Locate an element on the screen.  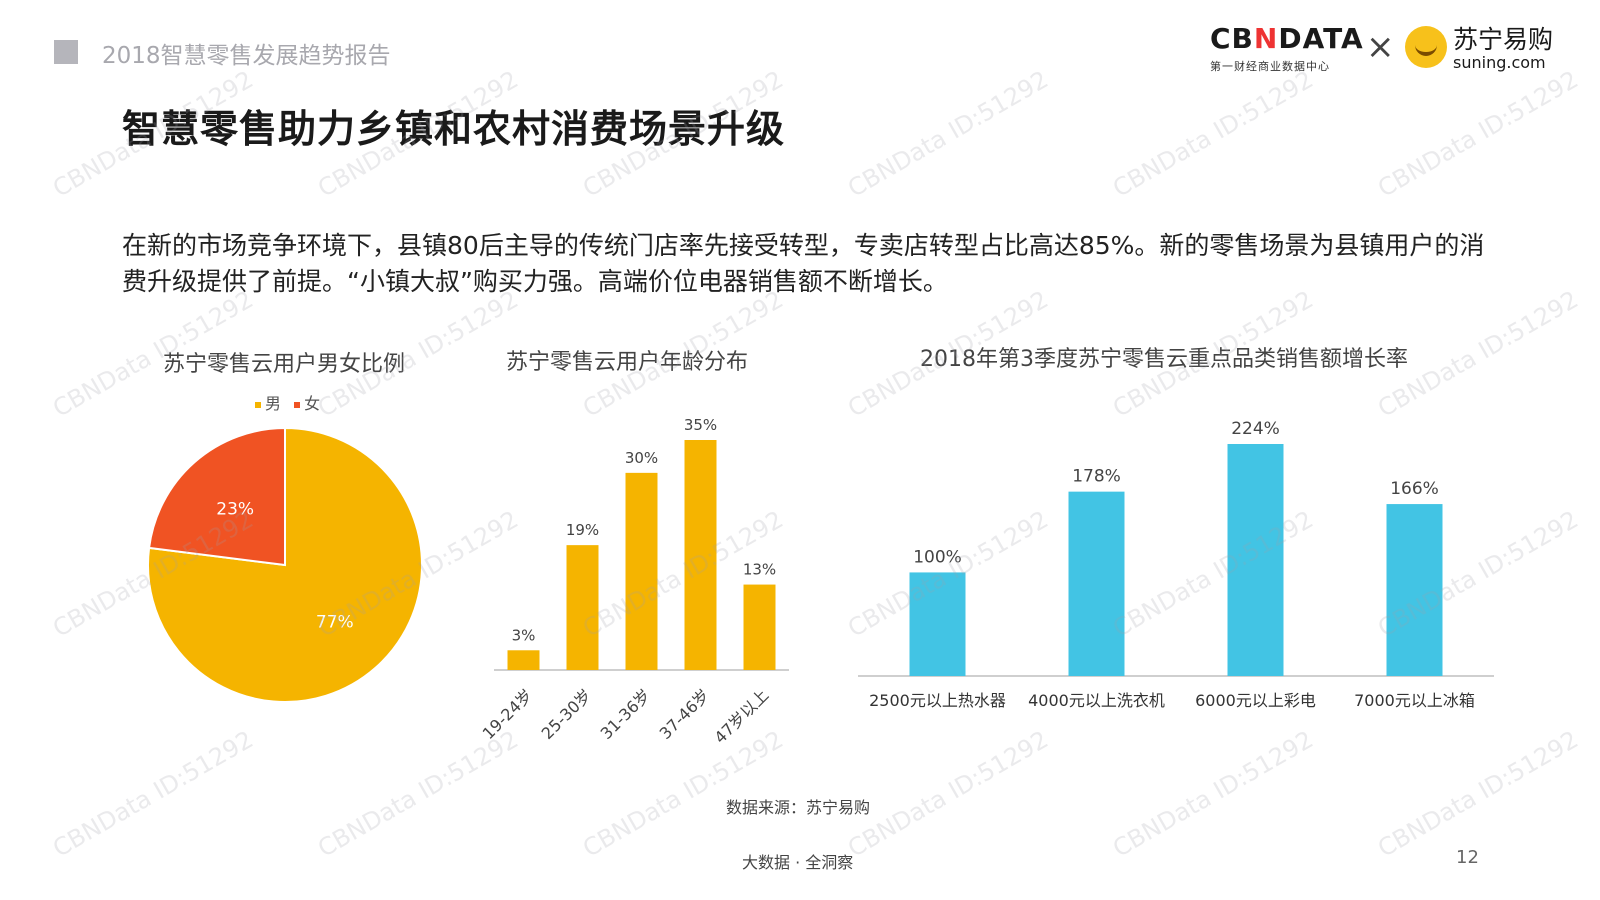
legend-swatch-male is located at coordinates (258, 404).